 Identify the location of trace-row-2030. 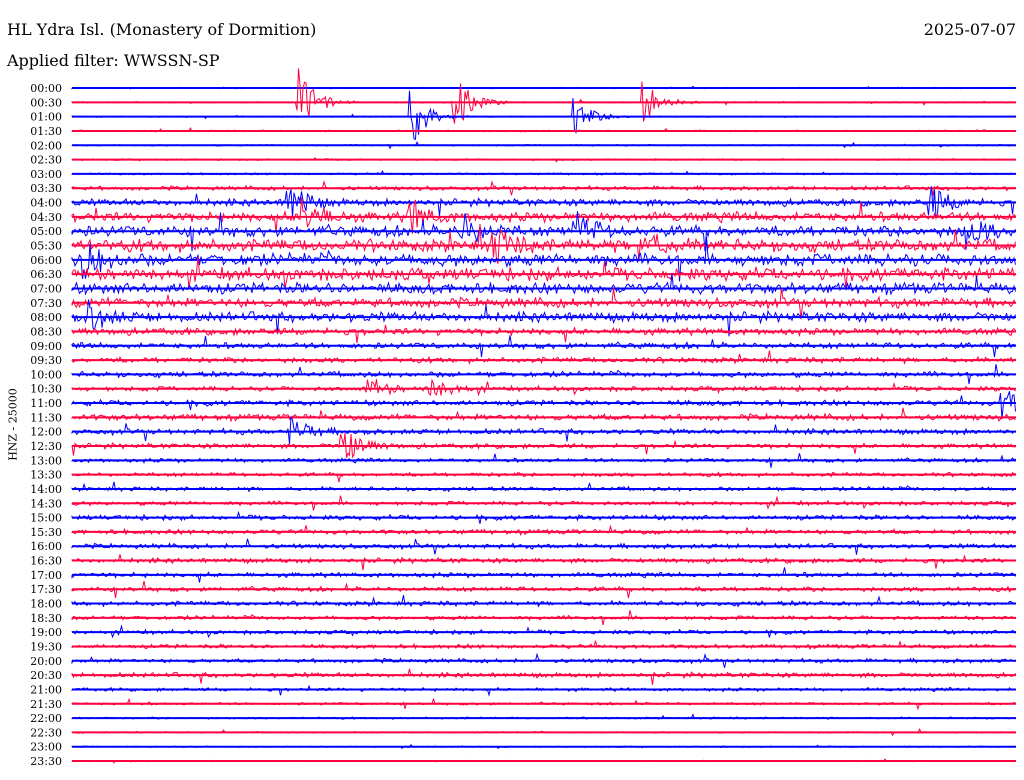
(543, 676).